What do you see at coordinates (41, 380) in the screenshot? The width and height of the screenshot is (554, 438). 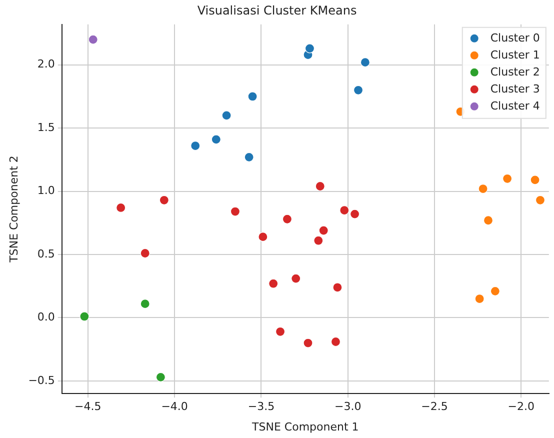 I see `y-tick-label: −0.5` at bounding box center [41, 380].